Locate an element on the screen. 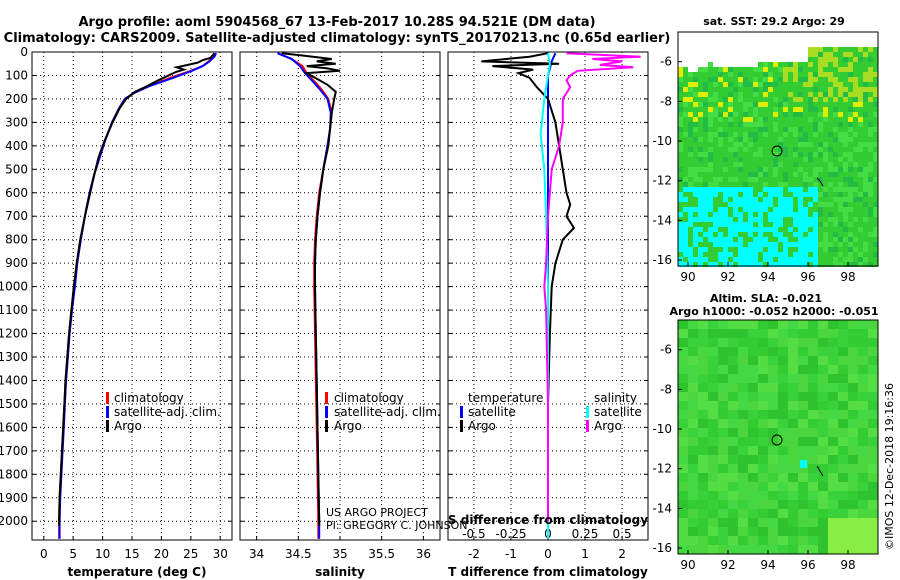 This screenshot has width=900, height=580. pressure-tick-label: 500 is located at coordinates (16, 169).